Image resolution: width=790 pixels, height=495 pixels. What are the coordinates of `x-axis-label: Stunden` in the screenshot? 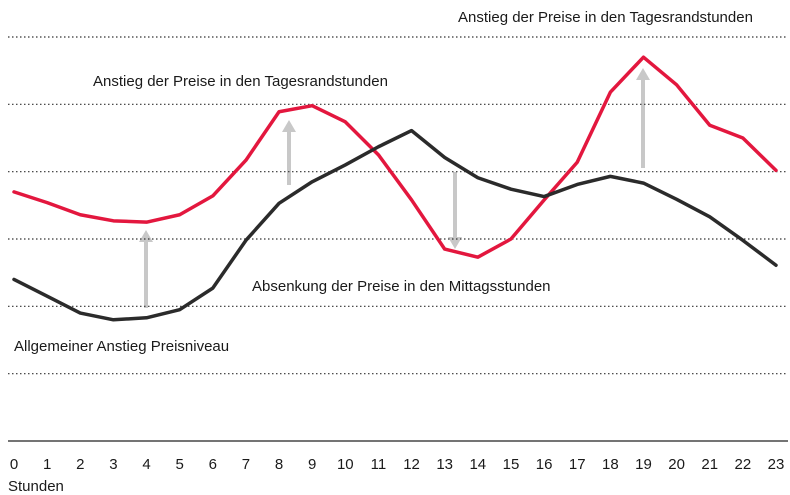 It's located at (36, 486).